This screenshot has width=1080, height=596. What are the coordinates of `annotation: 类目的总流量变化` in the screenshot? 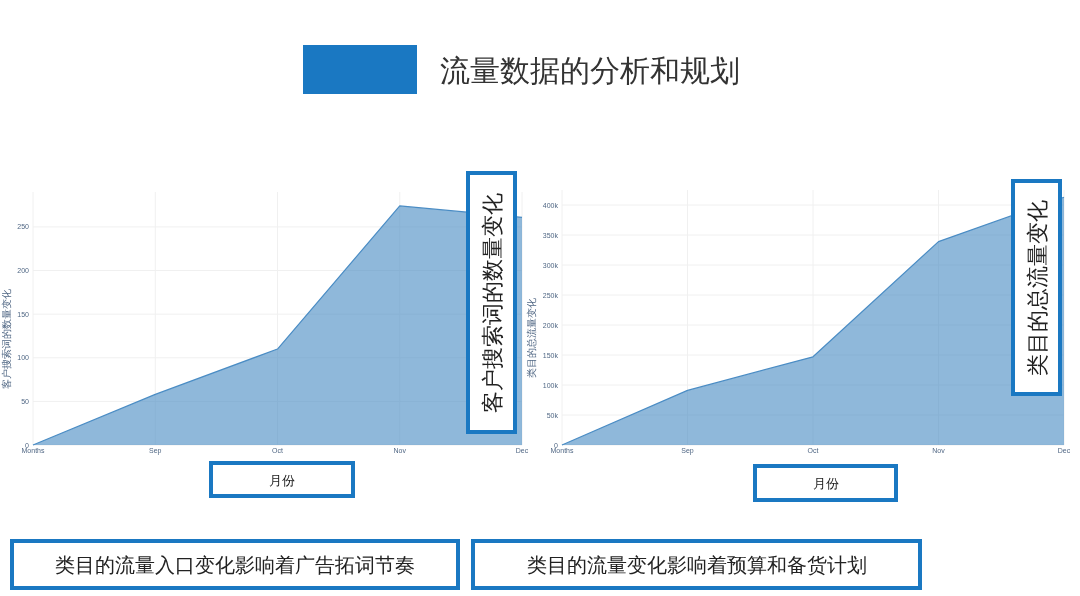 It's located at (1037, 287).